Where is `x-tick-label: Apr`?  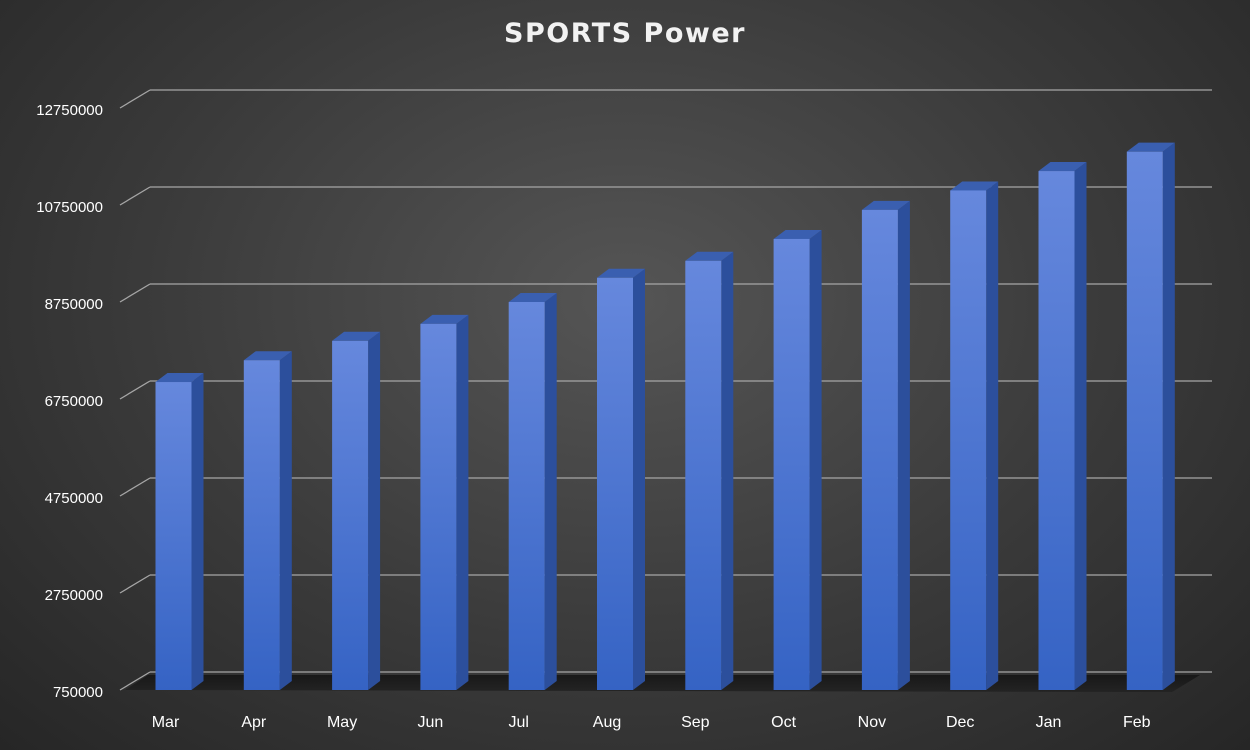 x-tick-label: Apr is located at coordinates (254, 722).